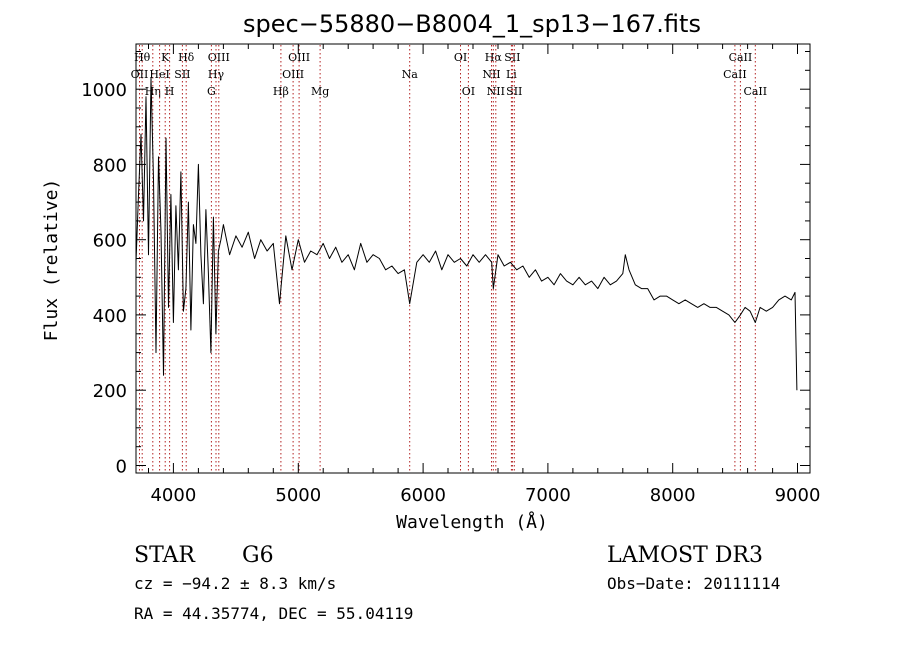  What do you see at coordinates (121, 467) in the screenshot?
I see `y-tick-label: 0` at bounding box center [121, 467].